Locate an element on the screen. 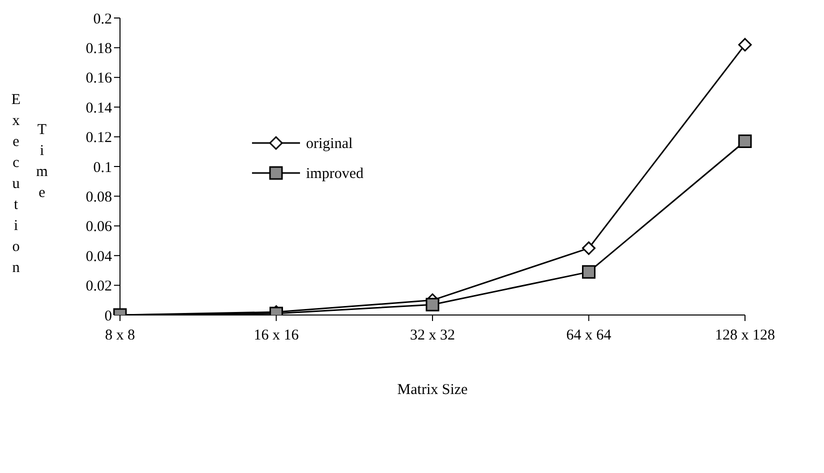 The width and height of the screenshot is (824, 473). x-axis-title: Matrix Size is located at coordinates (432, 390).